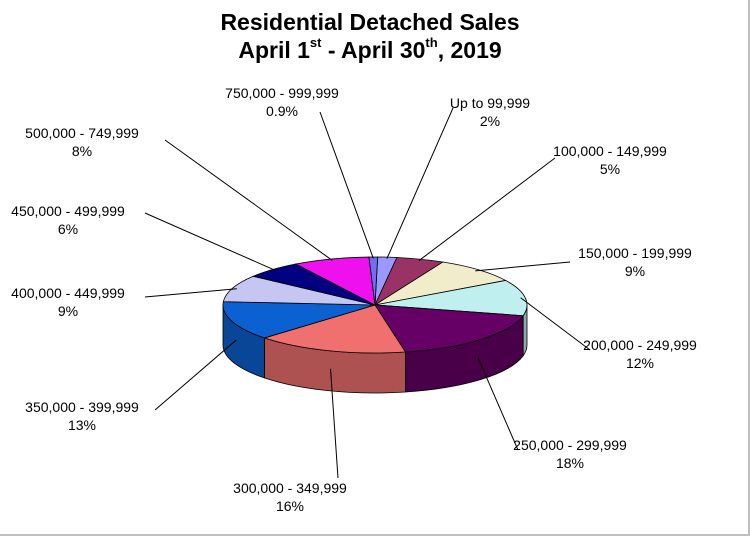 This screenshot has height=536, width=750. I want to click on pie-tops, so click(375, 305).